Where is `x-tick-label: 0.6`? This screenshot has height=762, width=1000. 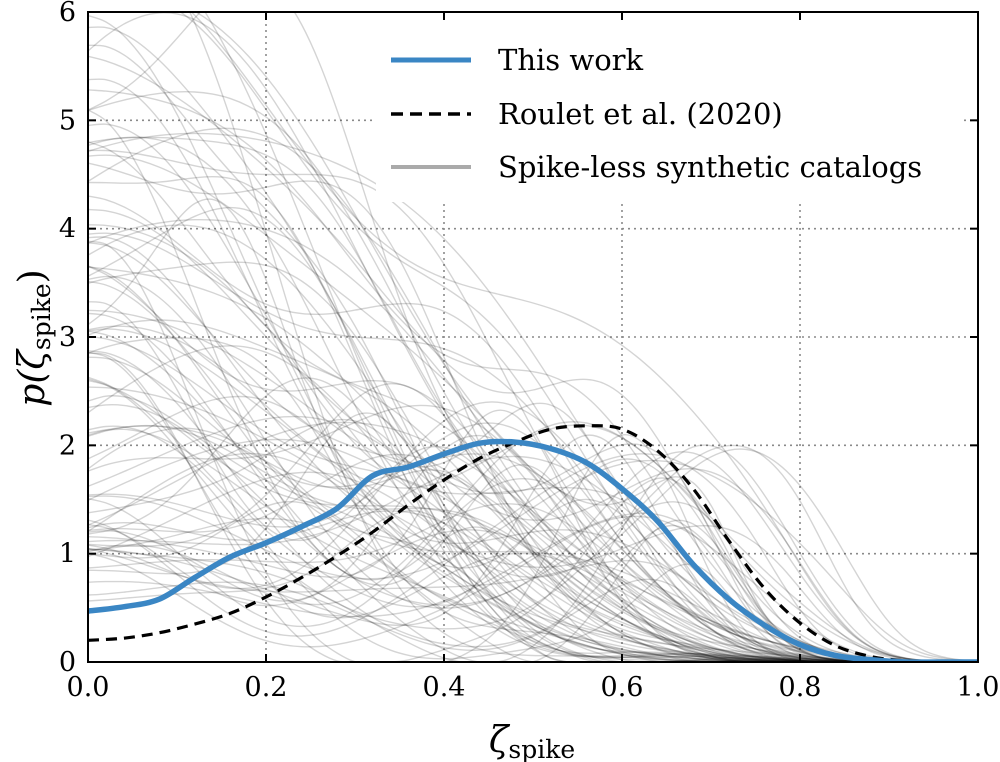
x-tick-label: 0.6 is located at coordinates (622, 687).